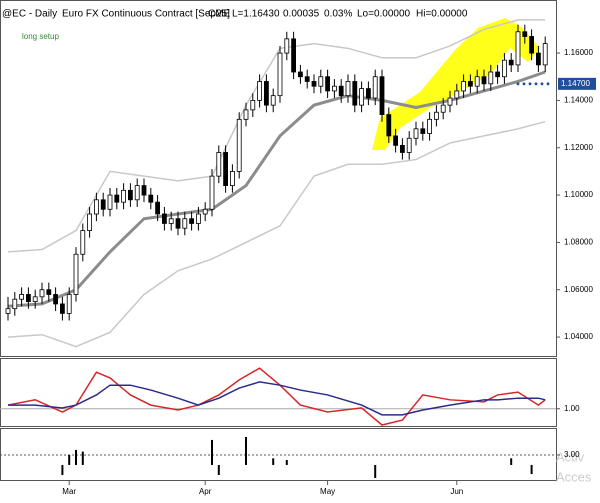 This screenshot has width=600, height=503. Describe the element at coordinates (219, 14) in the screenshot. I see `header-exchange: CME` at that location.